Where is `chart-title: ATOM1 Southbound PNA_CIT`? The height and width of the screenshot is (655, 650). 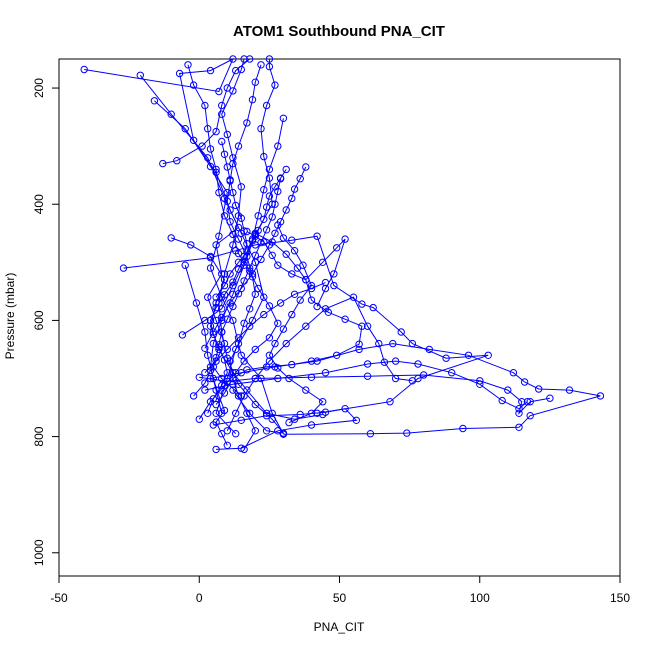
chart-title: ATOM1 Southbound PNA_CIT is located at coordinates (339, 31).